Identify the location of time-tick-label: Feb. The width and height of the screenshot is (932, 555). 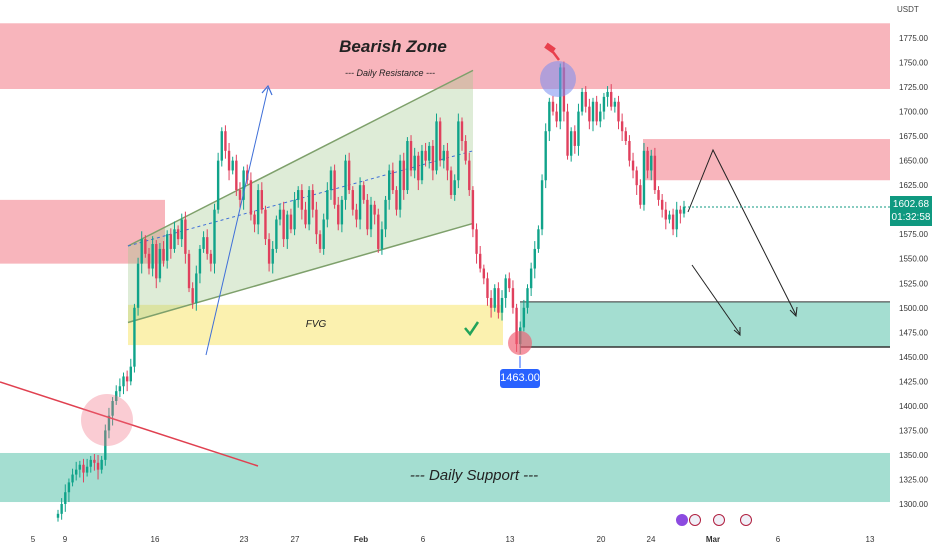
(361, 539).